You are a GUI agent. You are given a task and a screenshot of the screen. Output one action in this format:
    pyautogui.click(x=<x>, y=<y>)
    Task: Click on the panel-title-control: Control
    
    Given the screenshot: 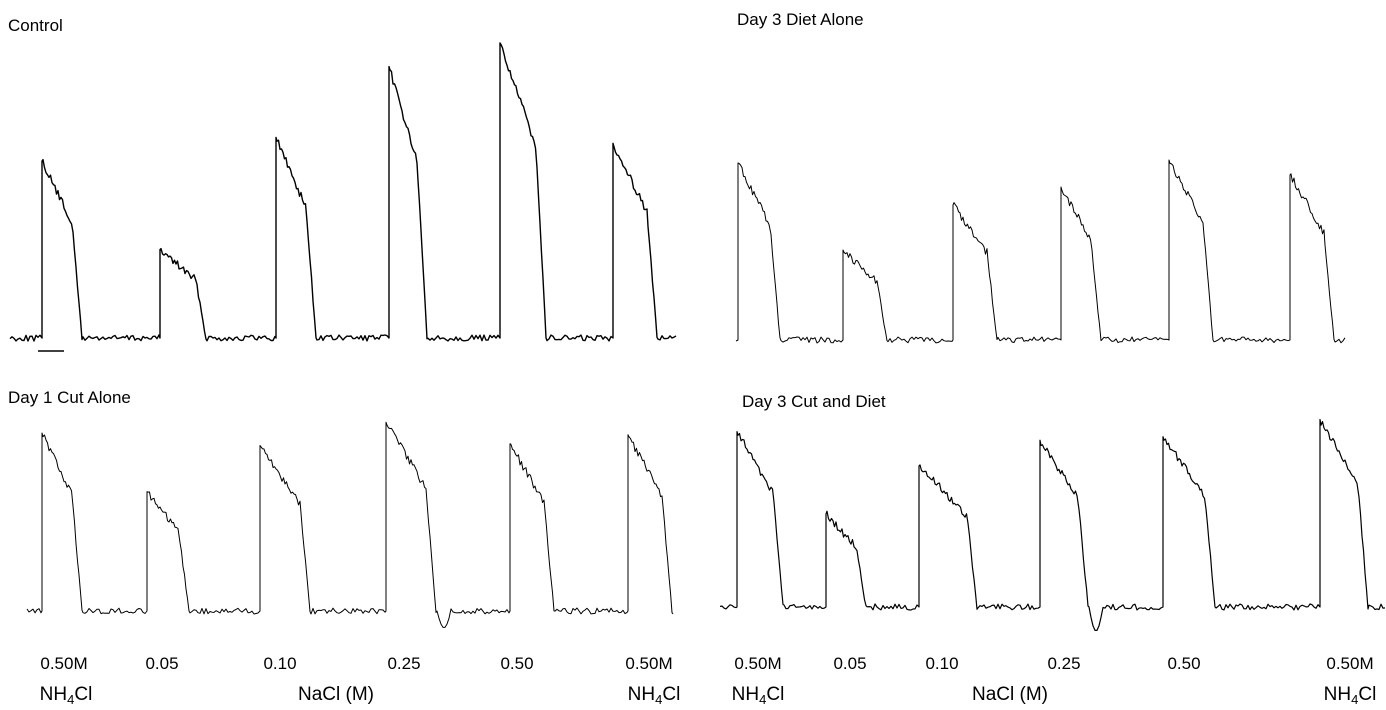 What is the action you would take?
    pyautogui.click(x=35, y=25)
    